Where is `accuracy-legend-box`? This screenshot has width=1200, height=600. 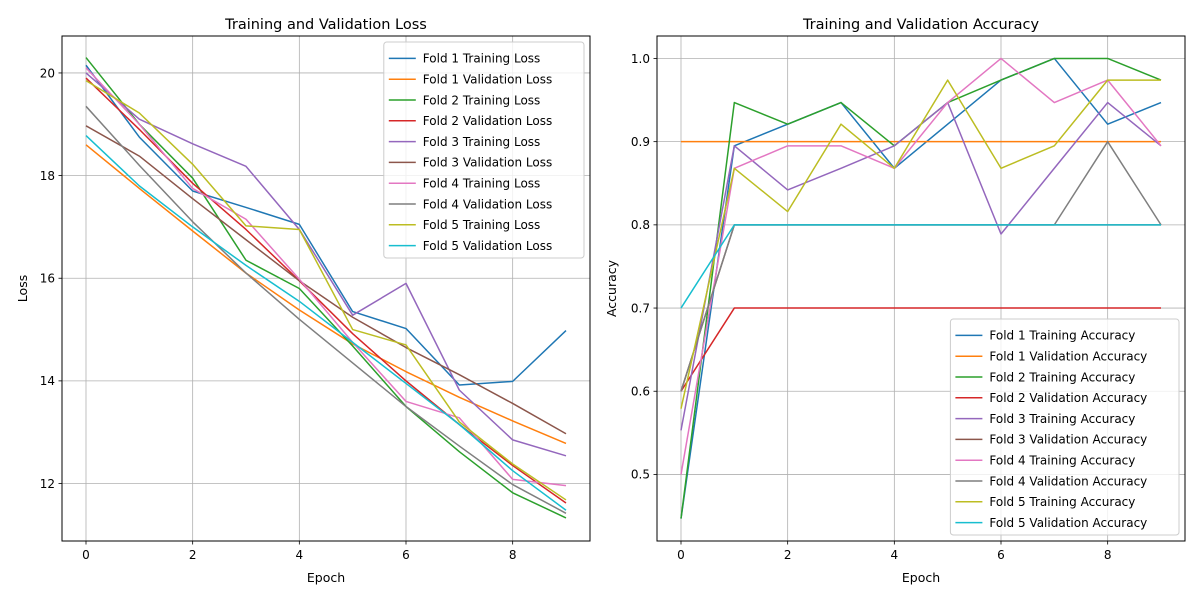 accuracy-legend-box is located at coordinates (1064, 427).